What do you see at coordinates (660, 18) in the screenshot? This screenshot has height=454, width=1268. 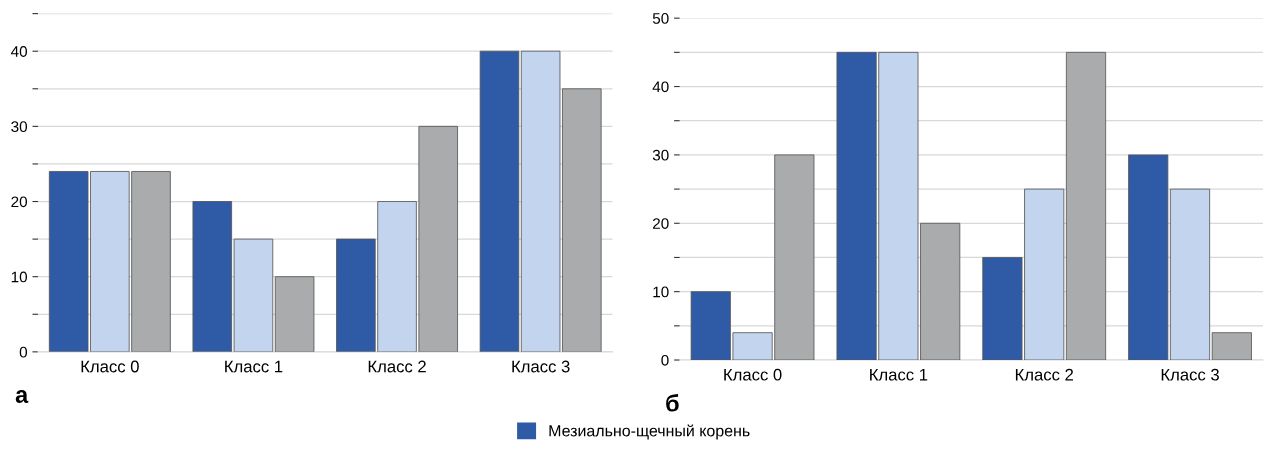 I see `y-tick-label: 50` at bounding box center [660, 18].